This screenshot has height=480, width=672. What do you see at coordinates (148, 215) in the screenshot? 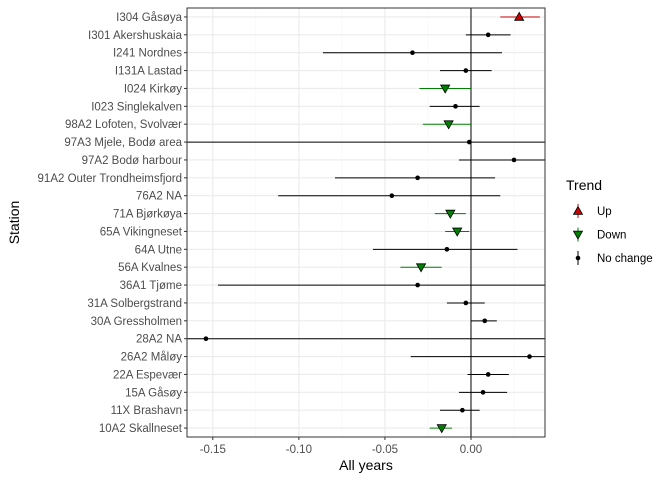
I see `y-tick-label: 71A Bjørkøya` at bounding box center [148, 215].